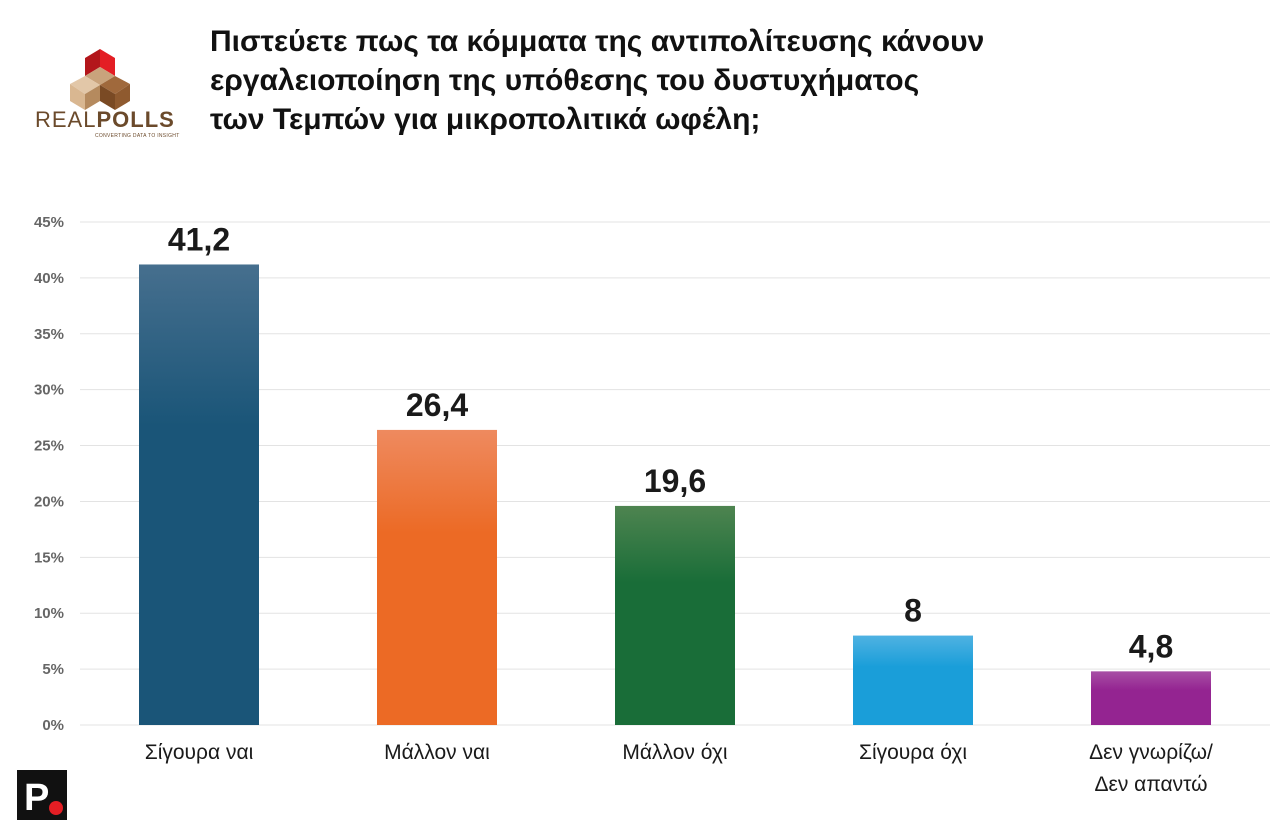  I want to click on data-label: 19,6, so click(675, 481).